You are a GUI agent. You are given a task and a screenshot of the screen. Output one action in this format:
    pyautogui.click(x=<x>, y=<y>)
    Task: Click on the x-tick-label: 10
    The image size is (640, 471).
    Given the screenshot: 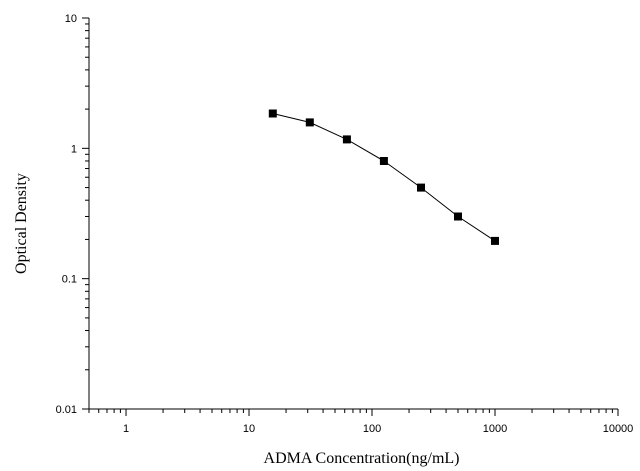 What is the action you would take?
    pyautogui.click(x=249, y=429)
    